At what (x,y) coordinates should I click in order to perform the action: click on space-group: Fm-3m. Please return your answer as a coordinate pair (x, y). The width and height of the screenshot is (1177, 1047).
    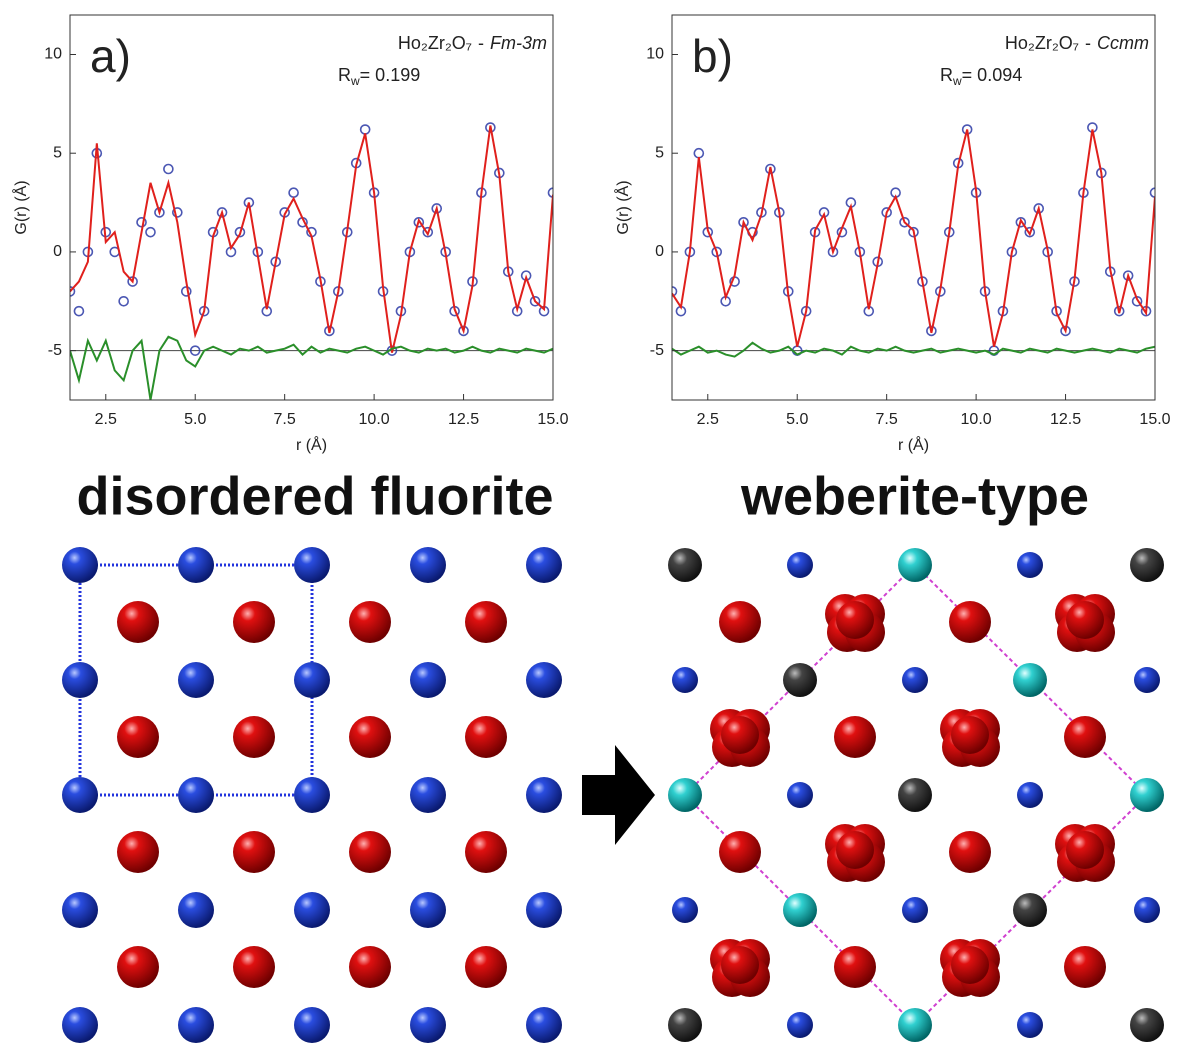
    Looking at the image, I should click on (518, 43).